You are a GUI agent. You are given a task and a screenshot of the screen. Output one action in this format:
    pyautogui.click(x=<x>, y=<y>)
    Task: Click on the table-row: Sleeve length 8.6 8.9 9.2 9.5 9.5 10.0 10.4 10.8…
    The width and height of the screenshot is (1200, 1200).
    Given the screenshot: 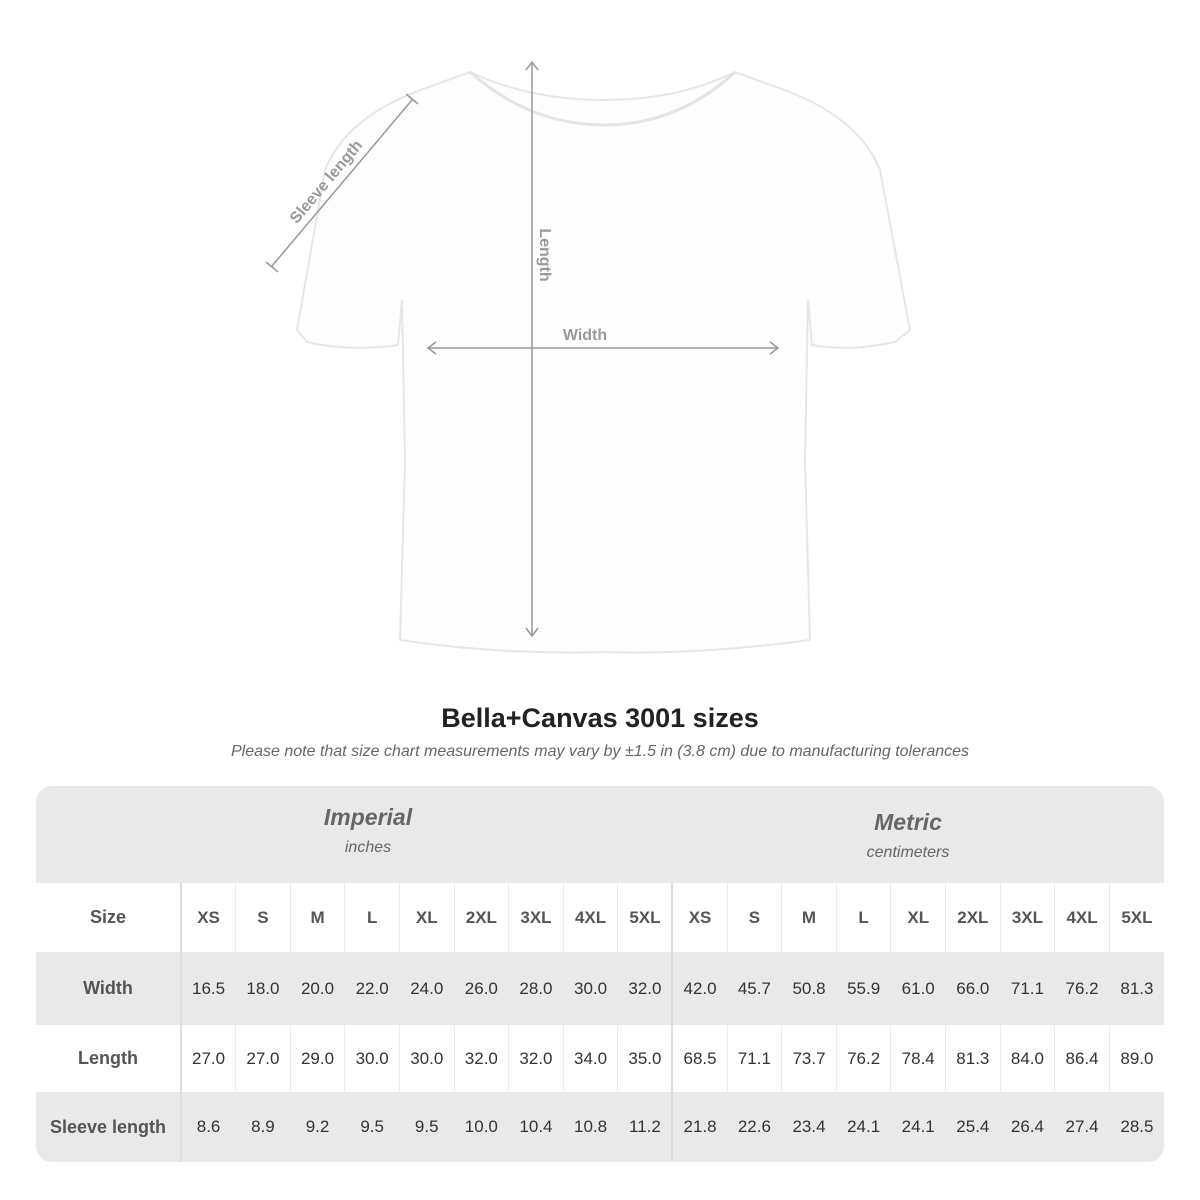 What is the action you would take?
    pyautogui.click(x=600, y=1127)
    